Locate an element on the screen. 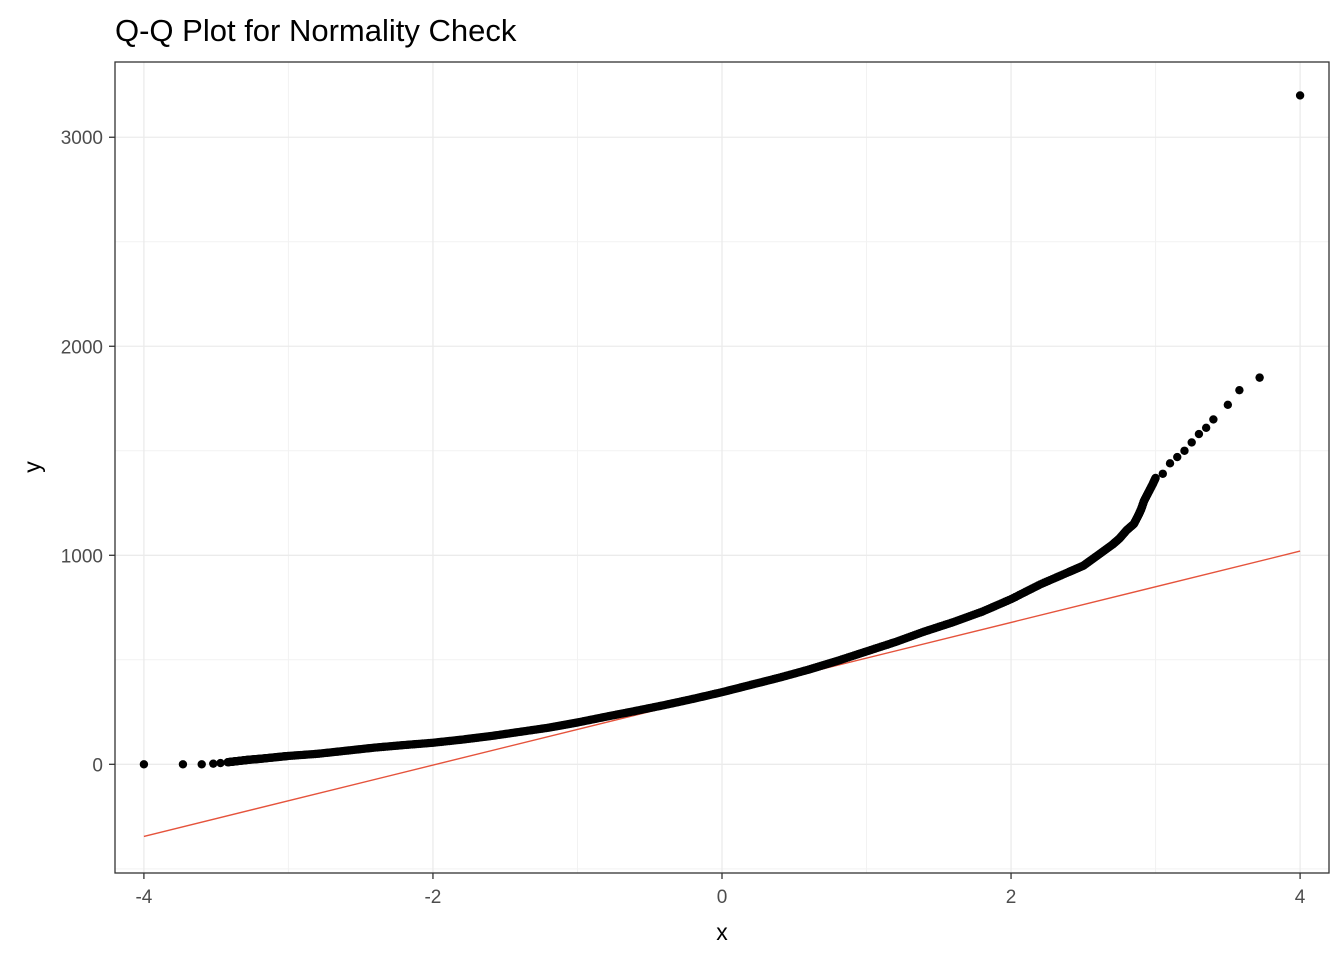 The image size is (1344, 960). x-tick-label: -2 is located at coordinates (432, 897).